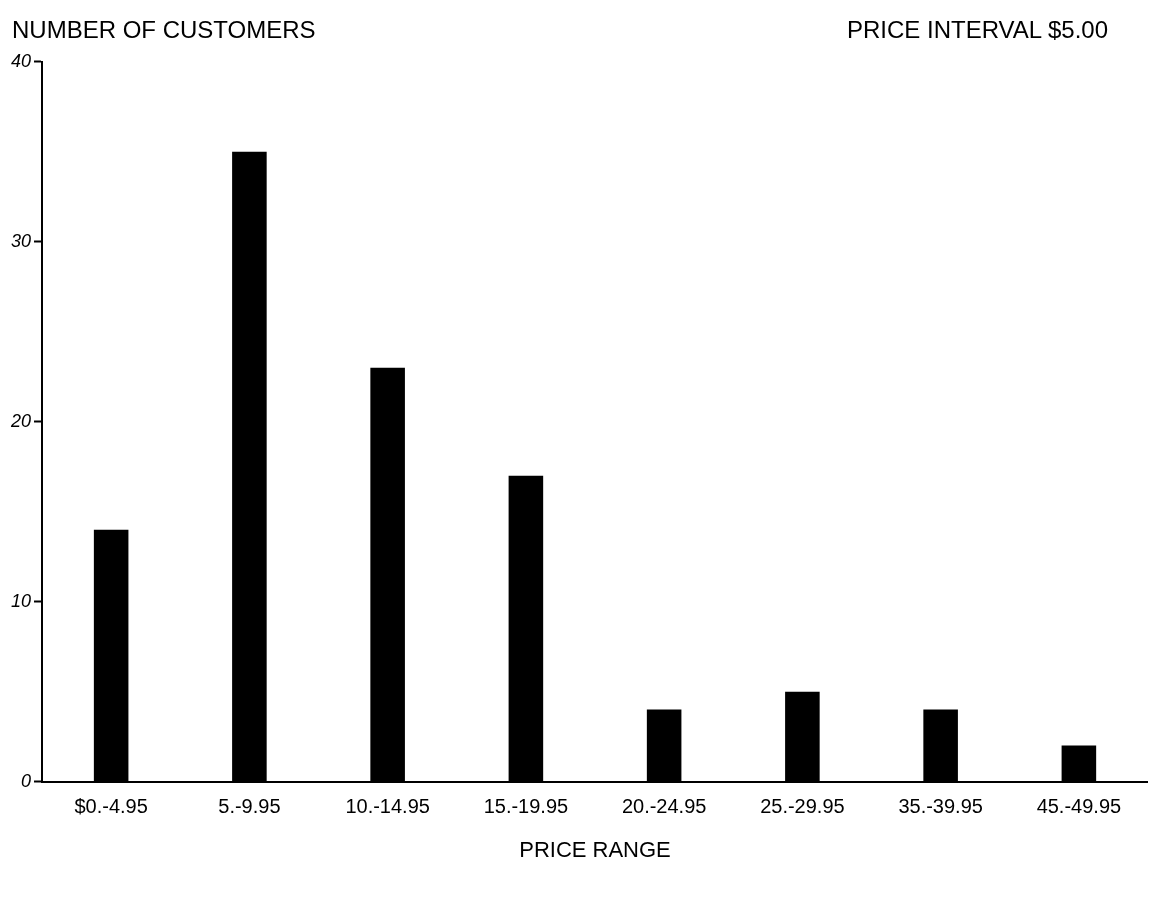  I want to click on x-tick-label: 25.-29.95, so click(802, 806).